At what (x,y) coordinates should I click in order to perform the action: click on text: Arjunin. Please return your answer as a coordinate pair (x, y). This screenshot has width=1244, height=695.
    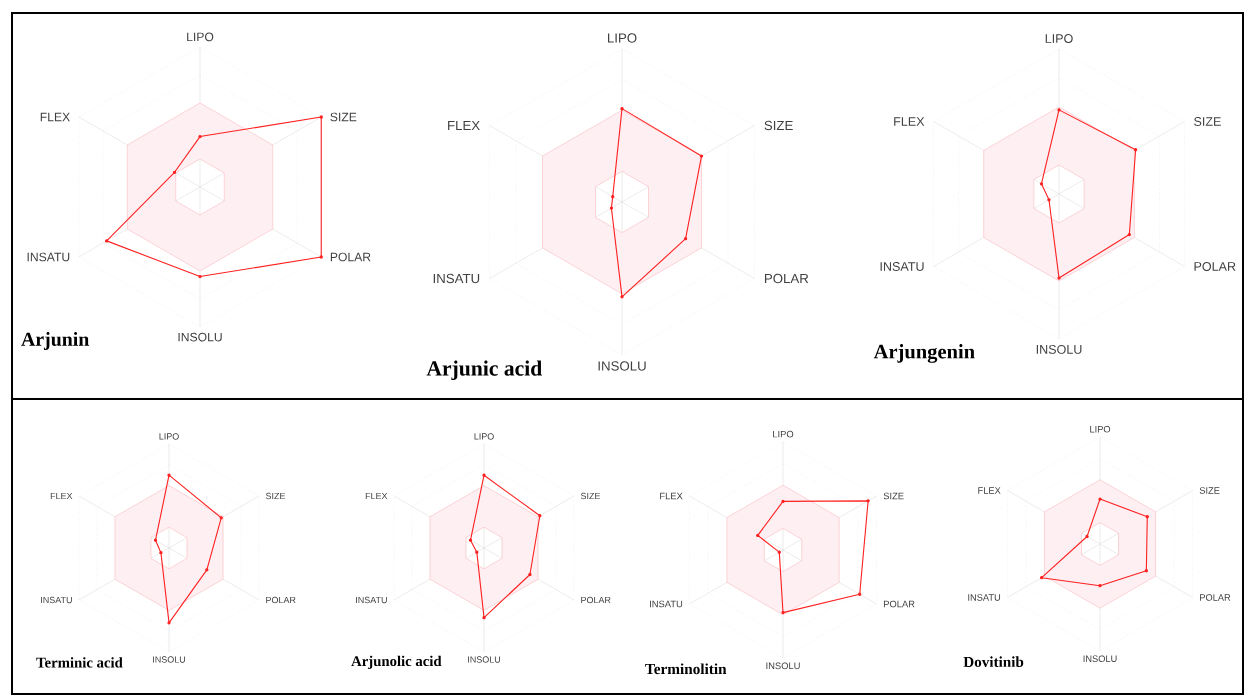
    Looking at the image, I should click on (55, 341).